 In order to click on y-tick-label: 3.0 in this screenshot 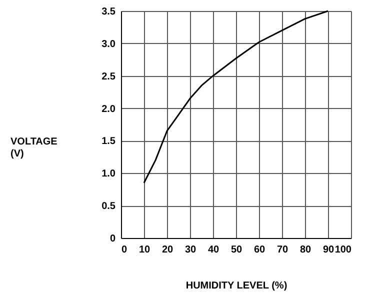, I will do `click(109, 44)`.